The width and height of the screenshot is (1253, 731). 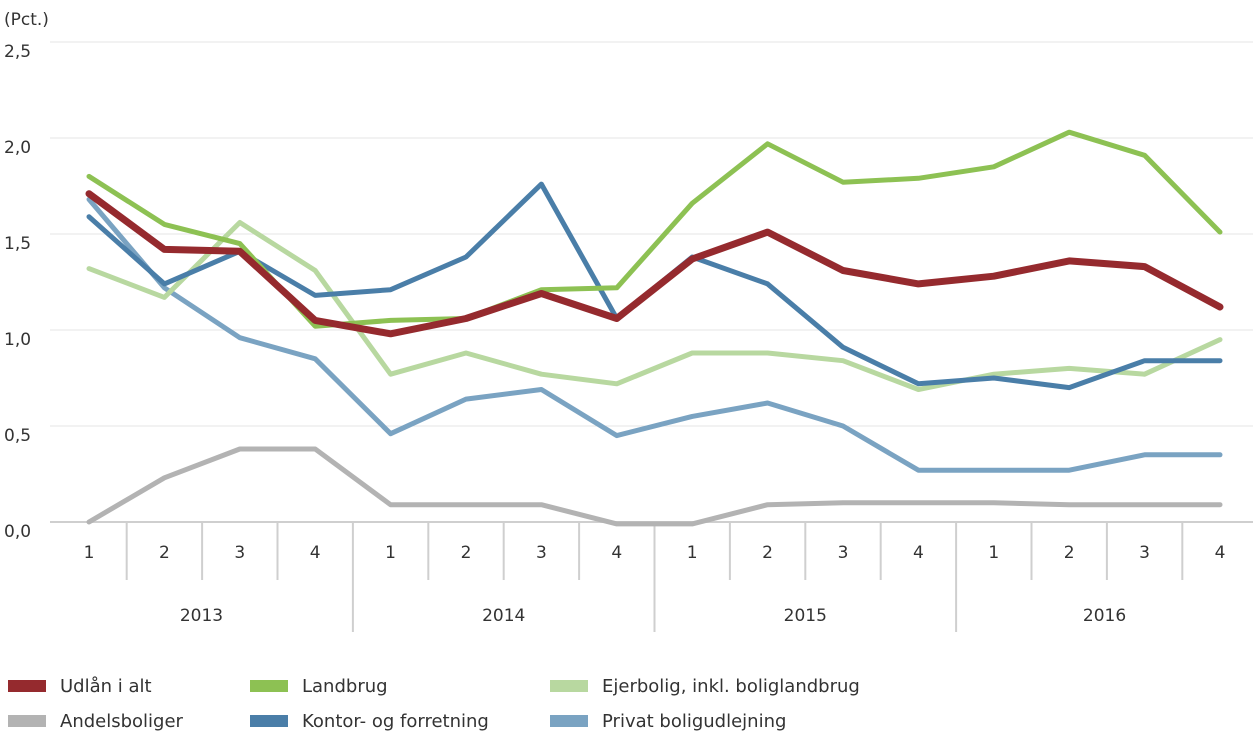 I want to click on y-tick-label: 2,0, so click(x=17, y=148).